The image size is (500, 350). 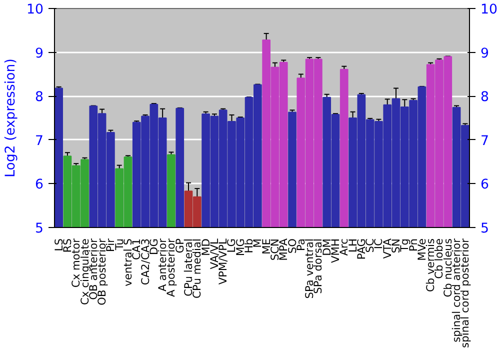 I want to click on y2-tick-label: 7, so click(x=484, y=141).